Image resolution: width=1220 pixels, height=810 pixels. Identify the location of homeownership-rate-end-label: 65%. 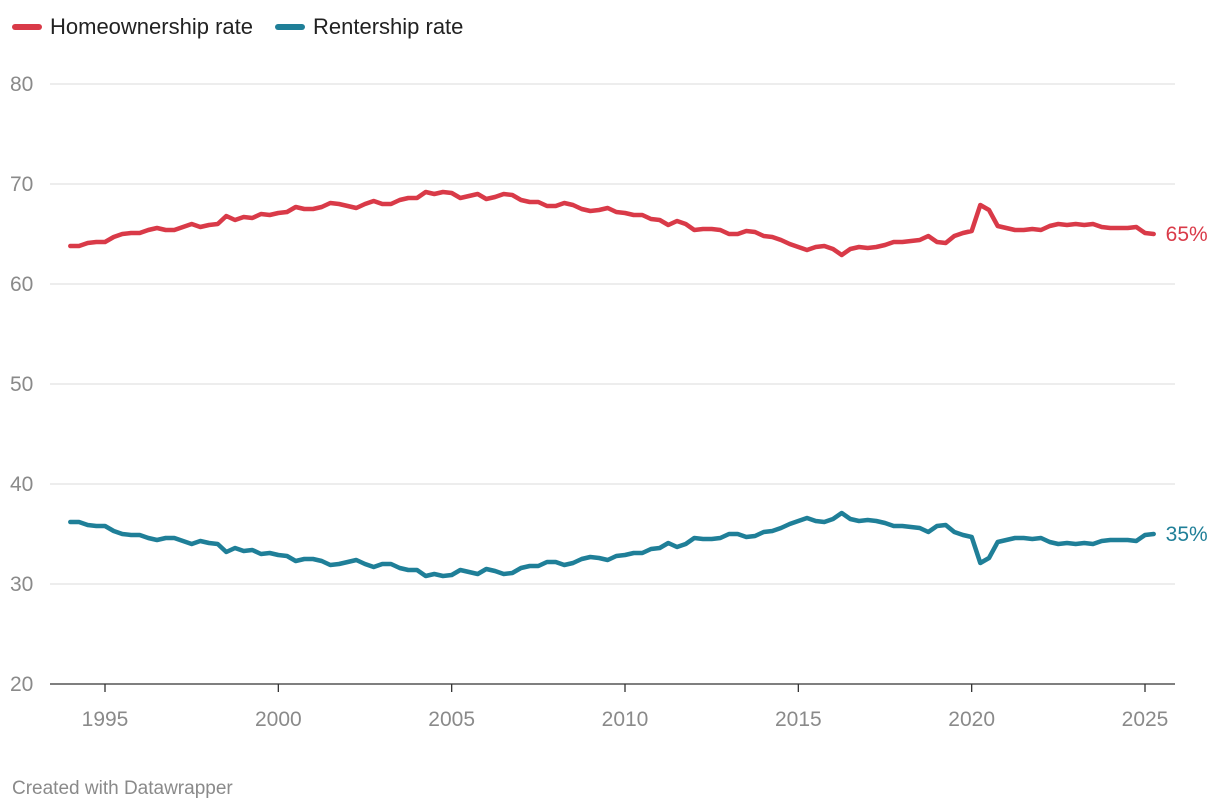
(1187, 234).